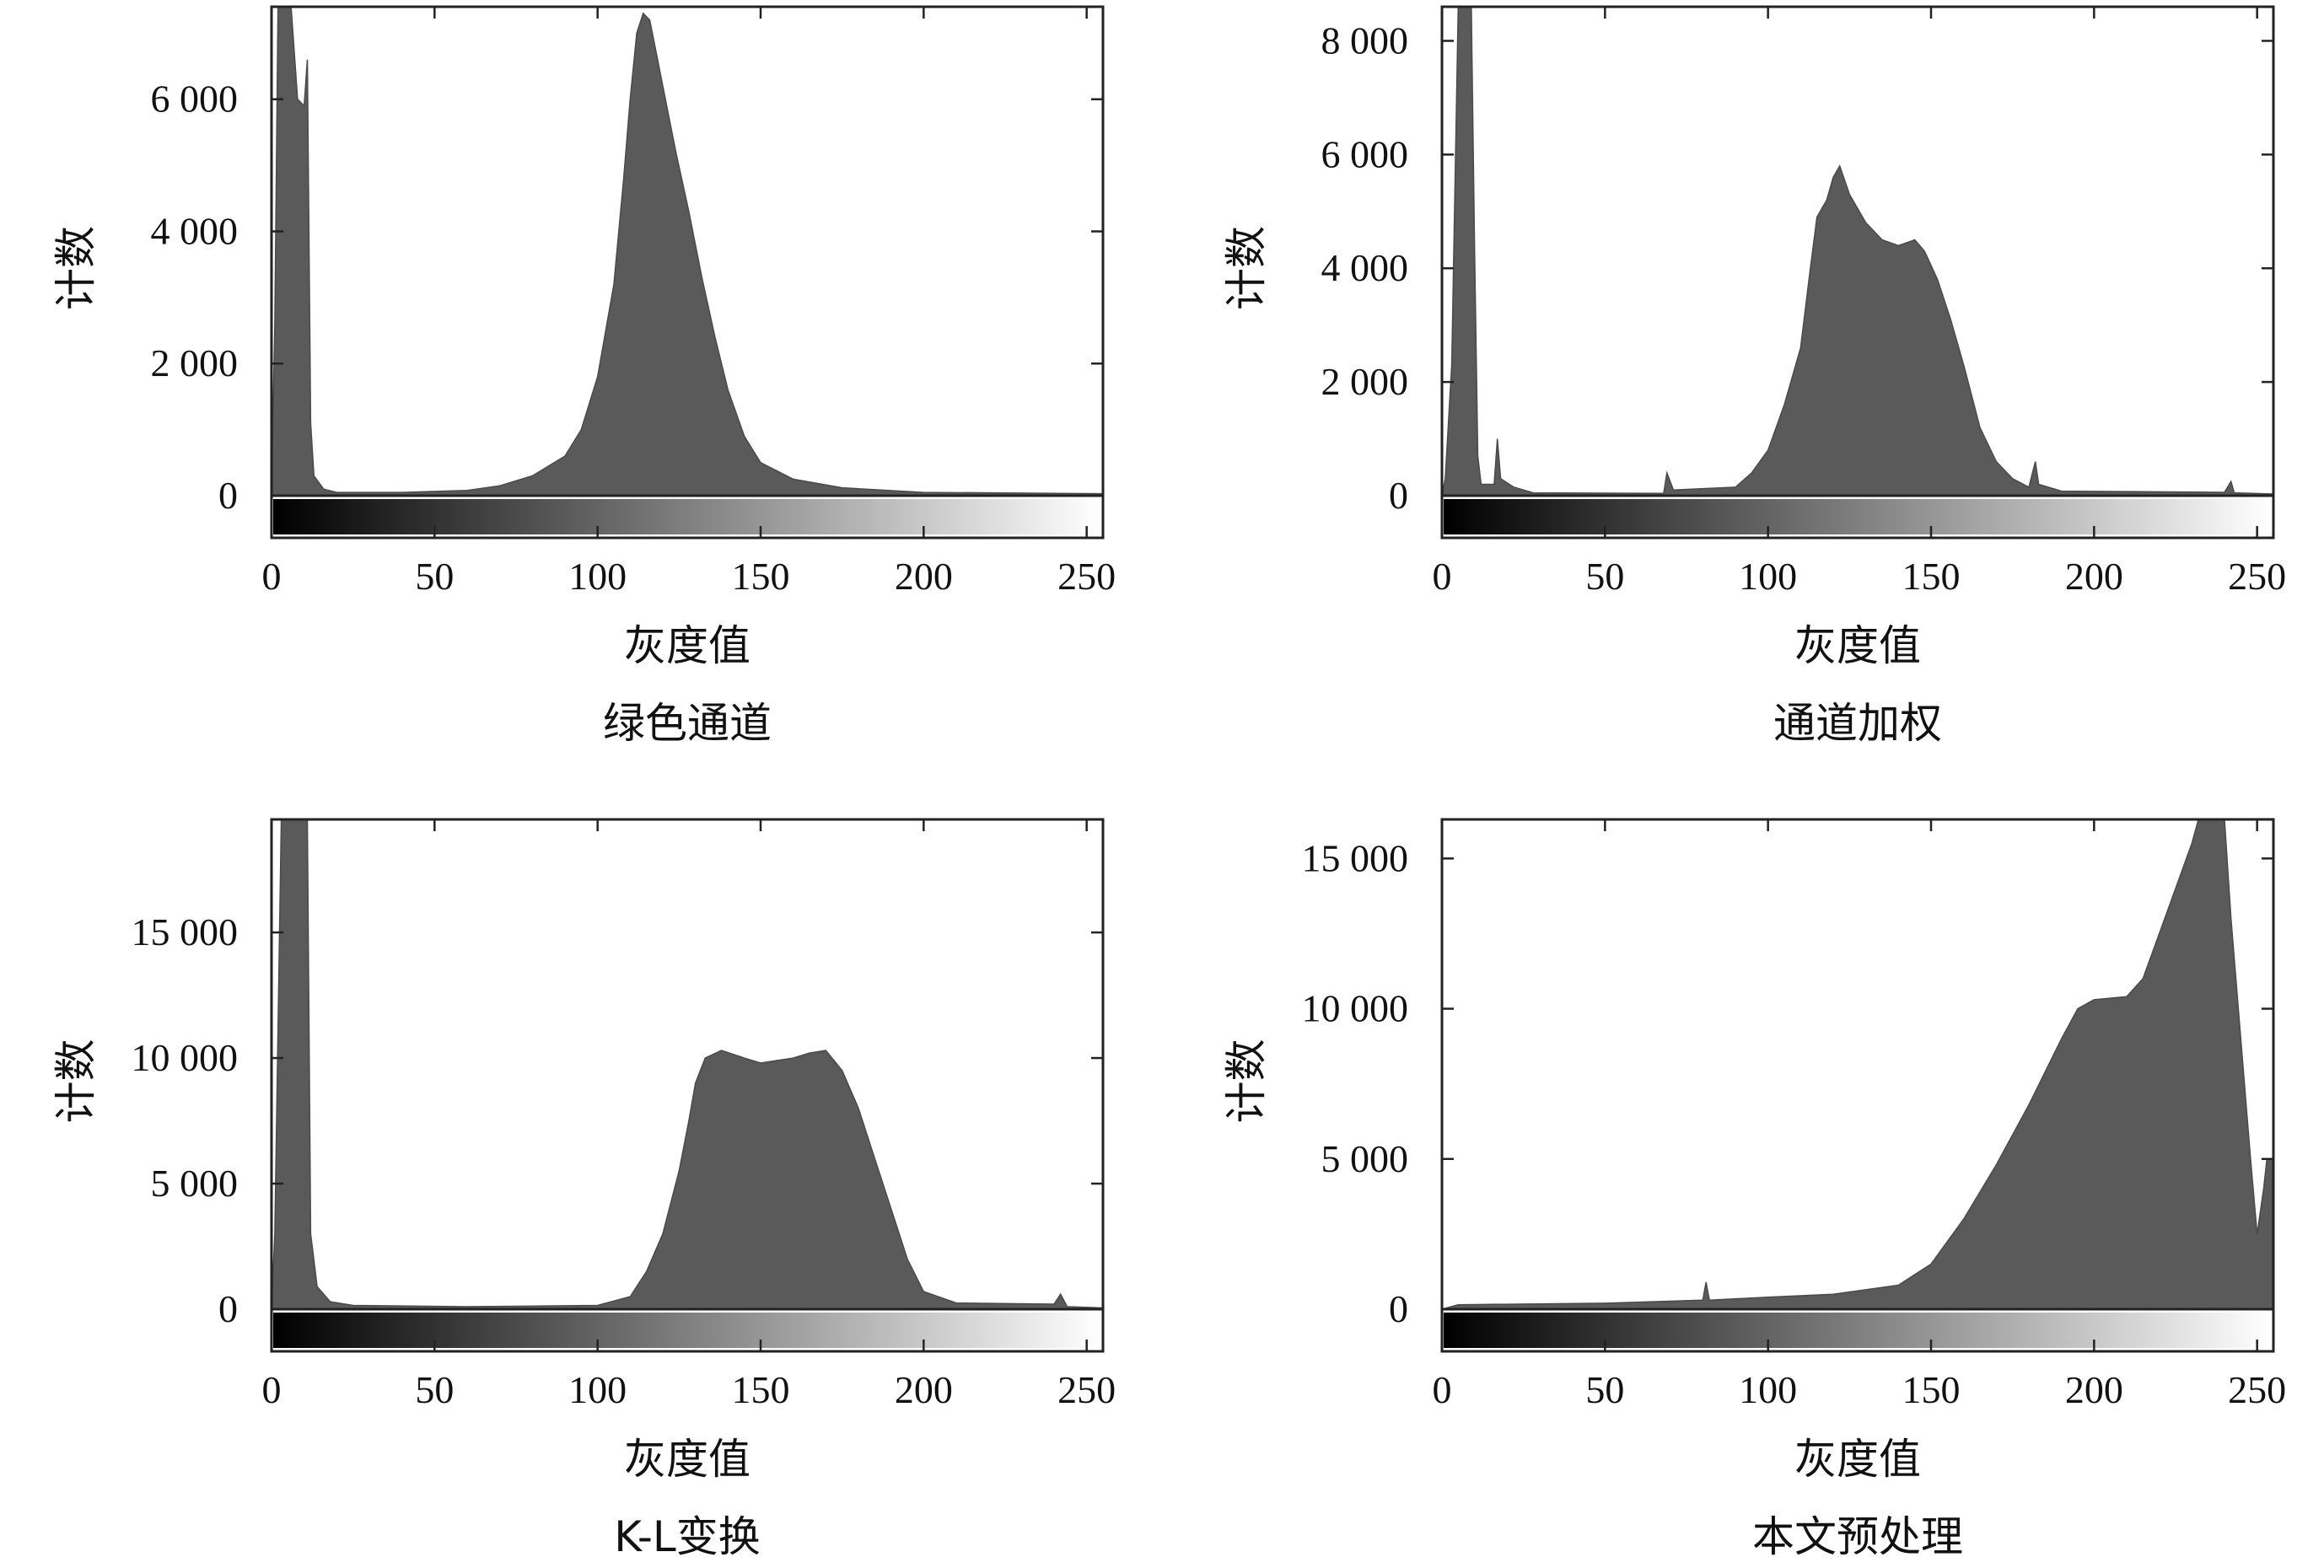  I want to click on panel-caption: 本文预处理, so click(1857, 1536).